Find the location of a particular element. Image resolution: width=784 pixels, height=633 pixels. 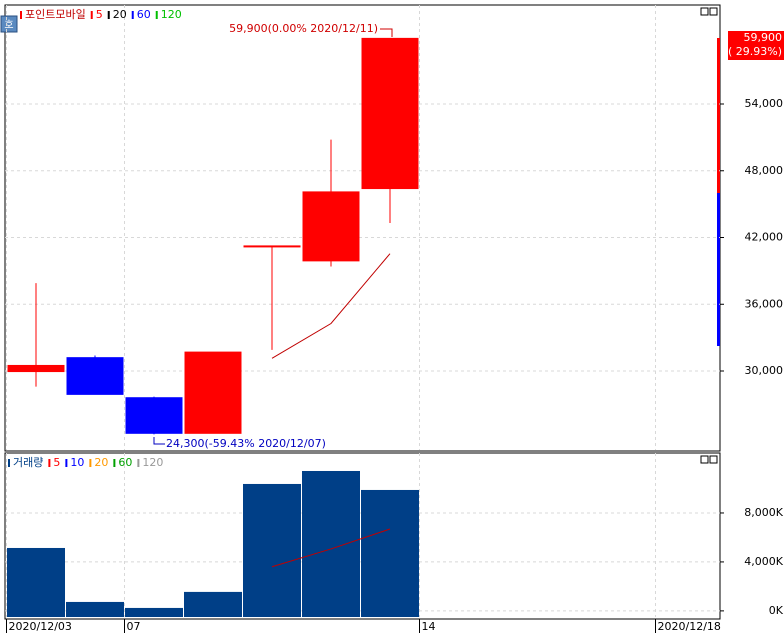

y-tick-label: 36,000 is located at coordinates (764, 303).